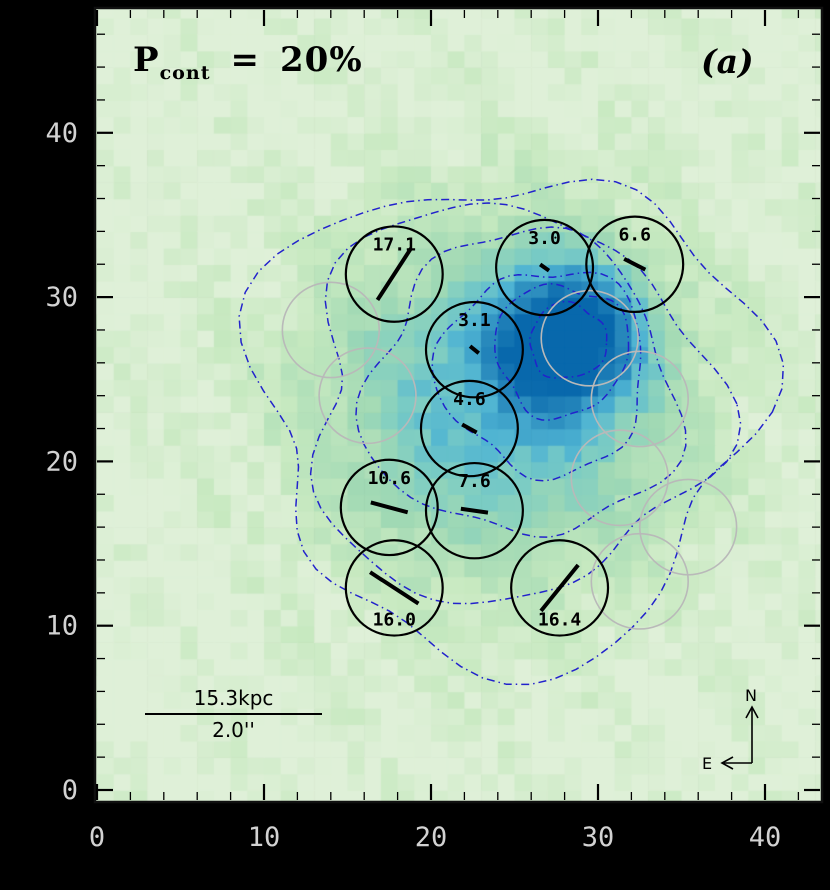 The image size is (830, 890). I want to click on x-tick-label: 20, so click(431, 837).